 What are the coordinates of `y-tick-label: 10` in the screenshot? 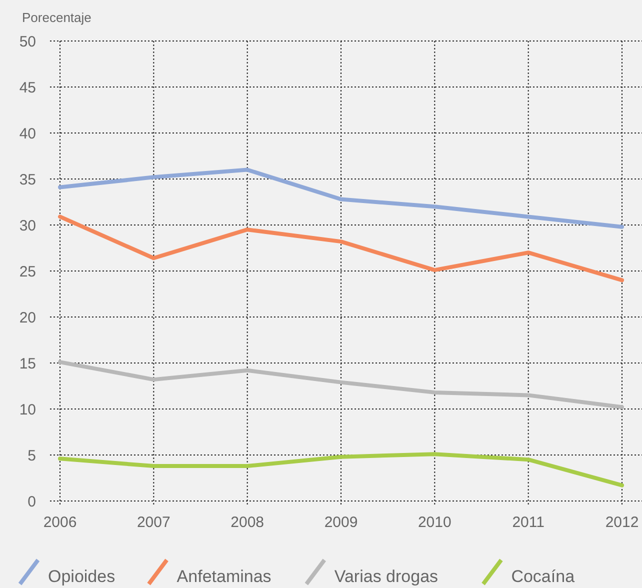 It's located at (27, 409).